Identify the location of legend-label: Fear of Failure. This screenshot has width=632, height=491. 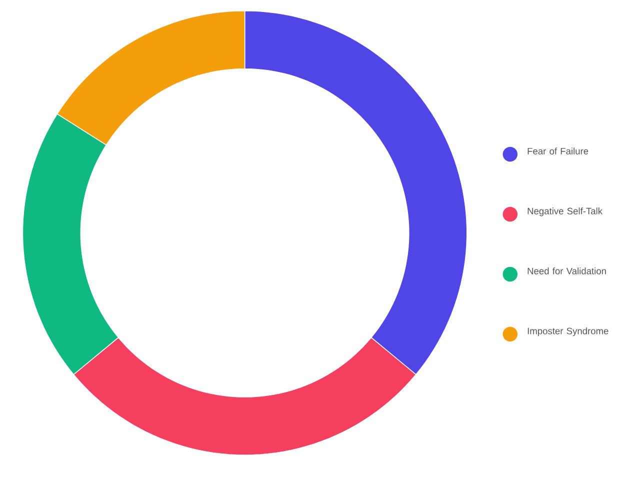
(558, 150).